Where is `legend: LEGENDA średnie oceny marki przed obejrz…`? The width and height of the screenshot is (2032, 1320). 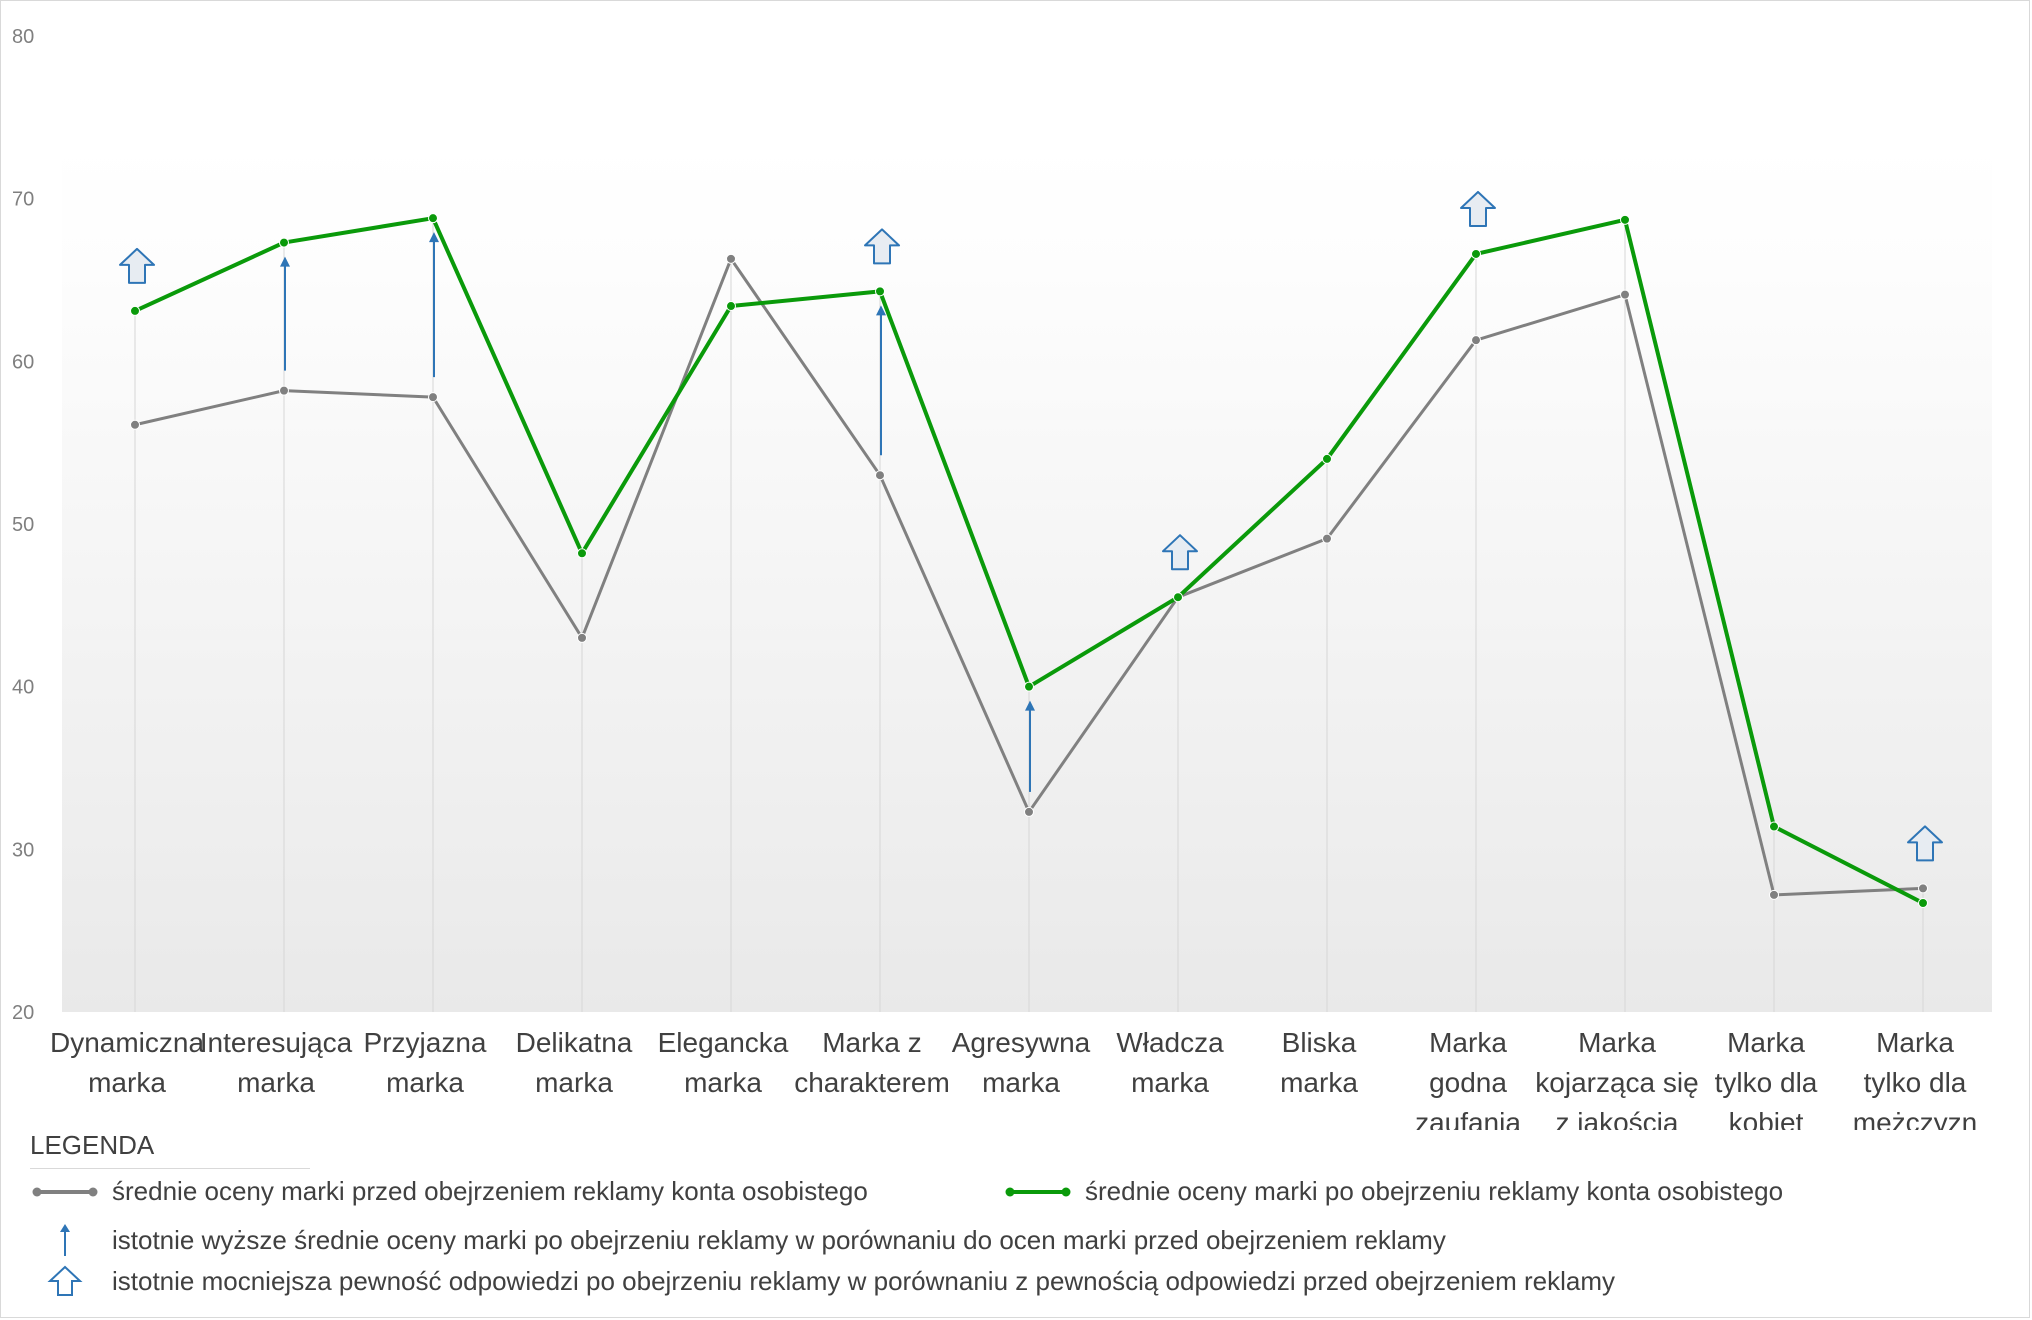
legend: LEGENDA średnie oceny marki przed obejrz… is located at coordinates (1016, 1221).